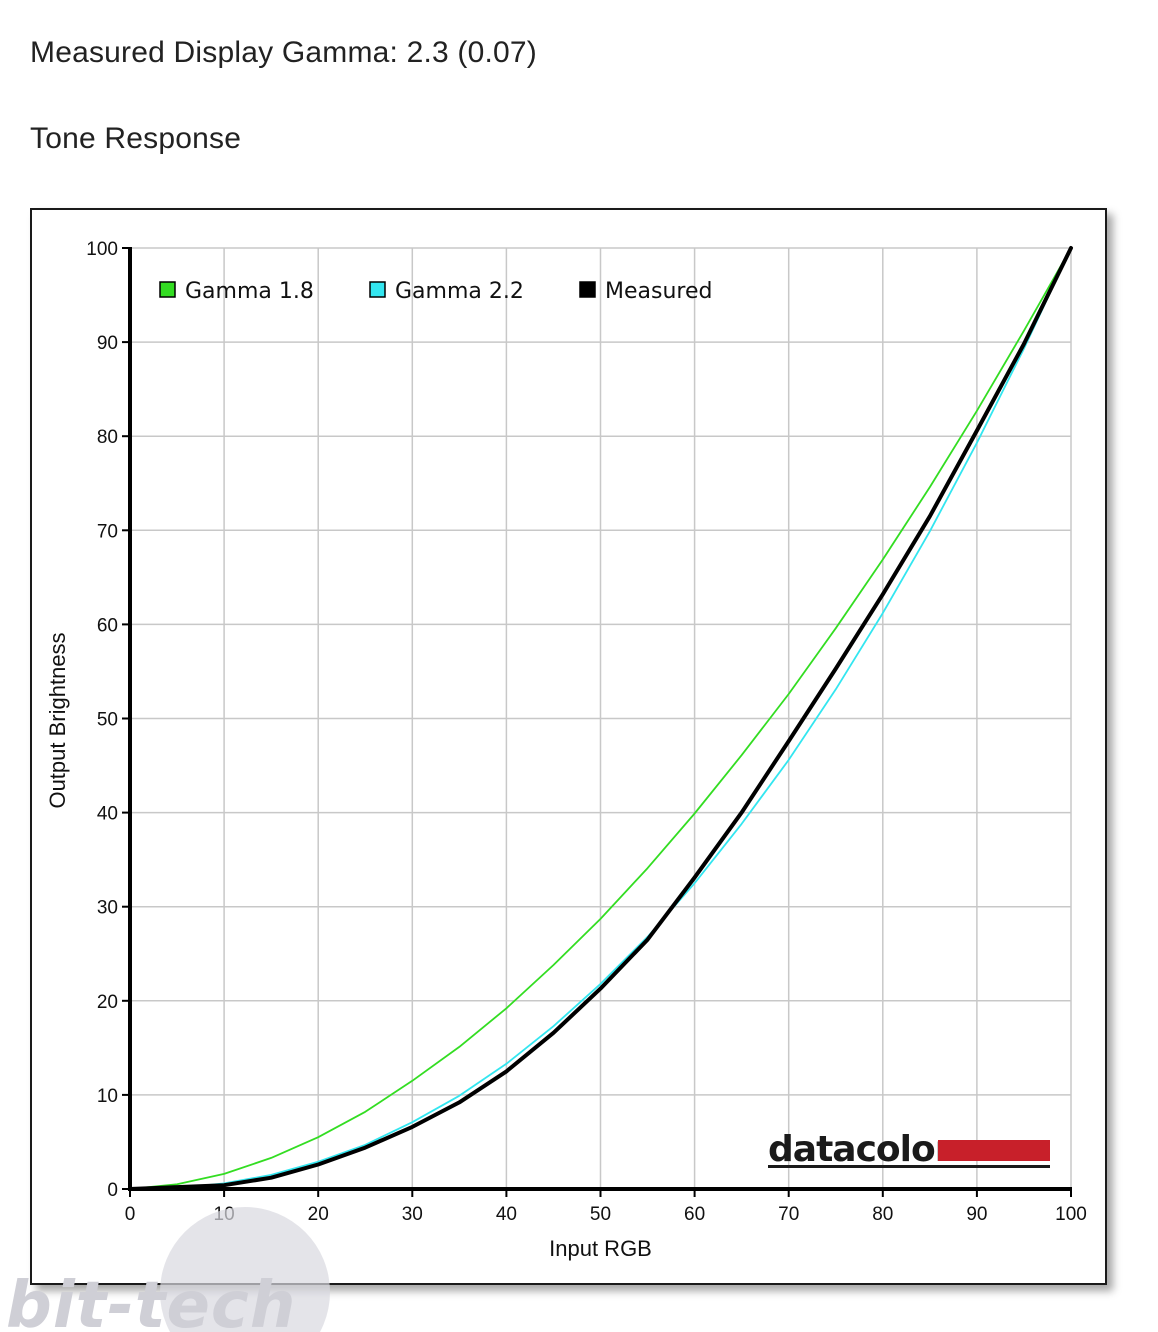 This screenshot has height=1332, width=1158. I want to click on watermark-disc, so click(245, 1269).